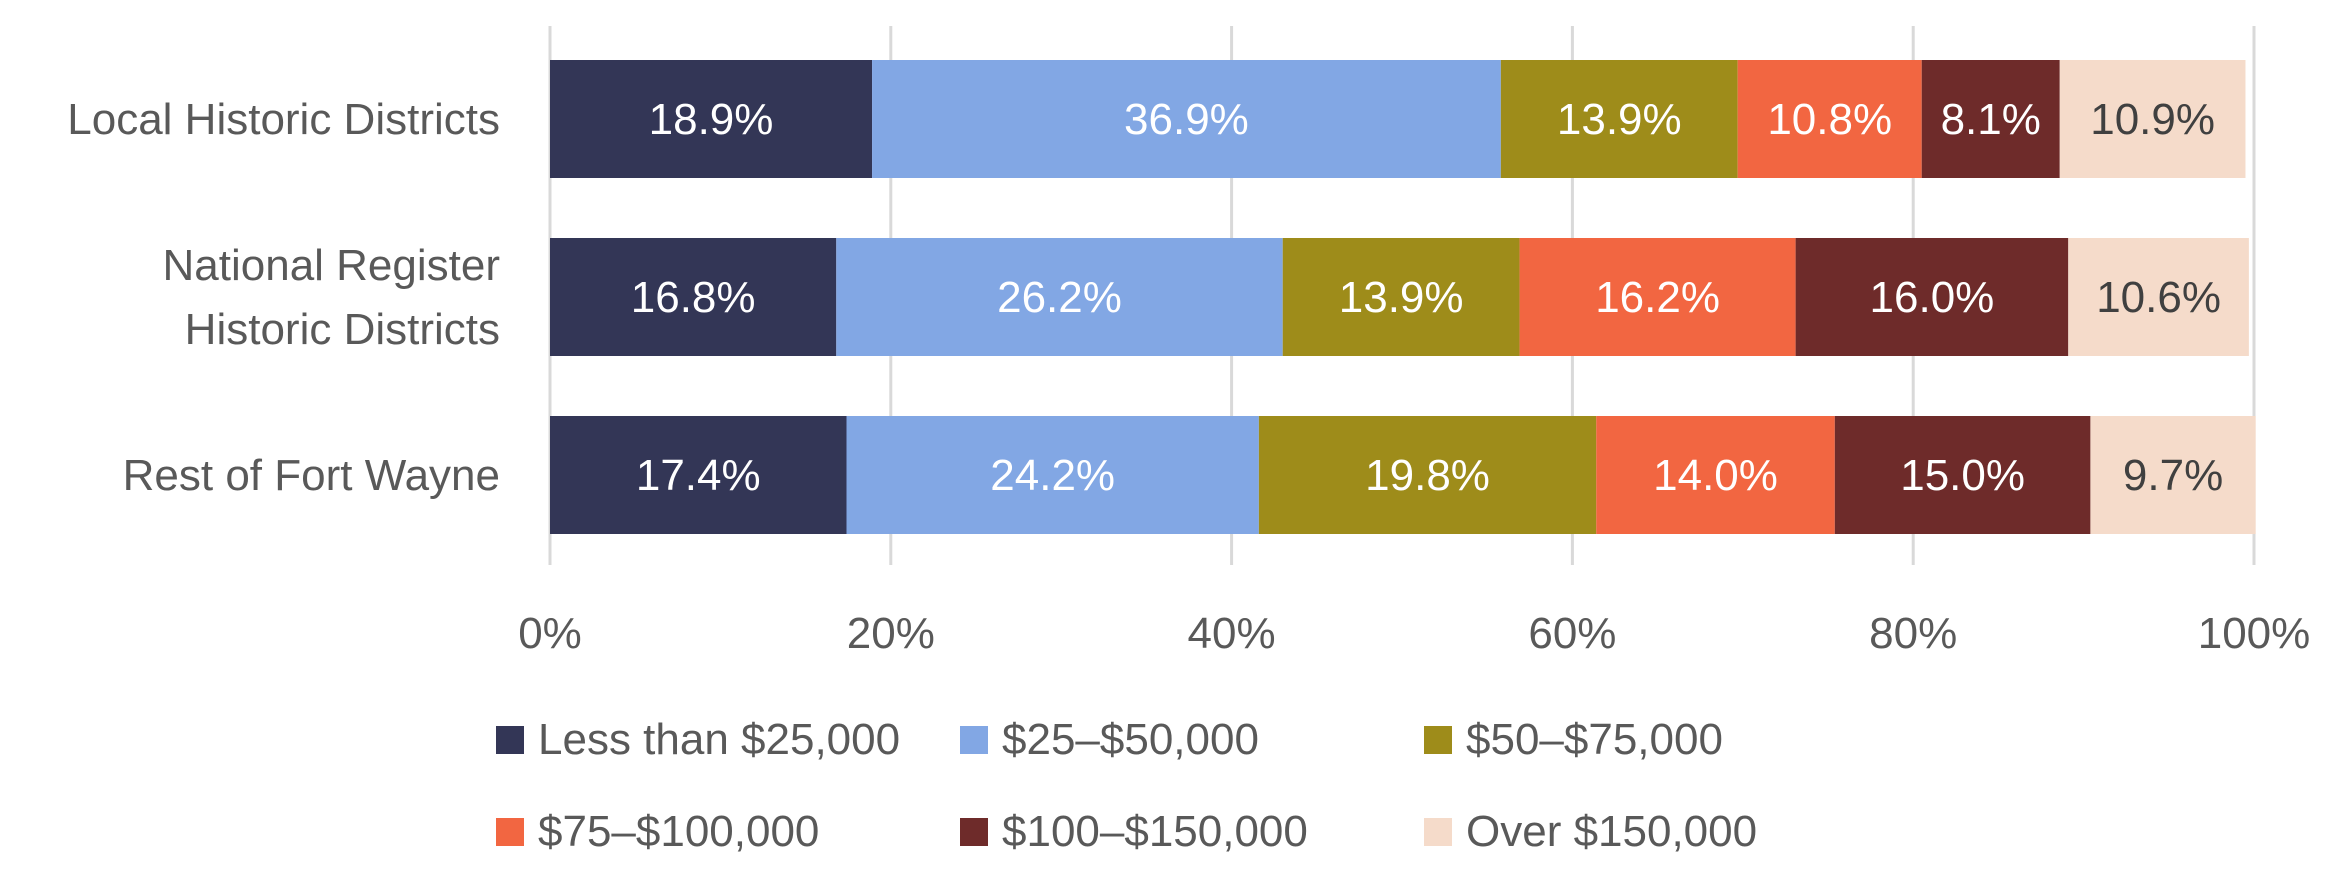 Image resolution: width=2336 pixels, height=890 pixels. I want to click on data-label: 17.4%, so click(698, 475).